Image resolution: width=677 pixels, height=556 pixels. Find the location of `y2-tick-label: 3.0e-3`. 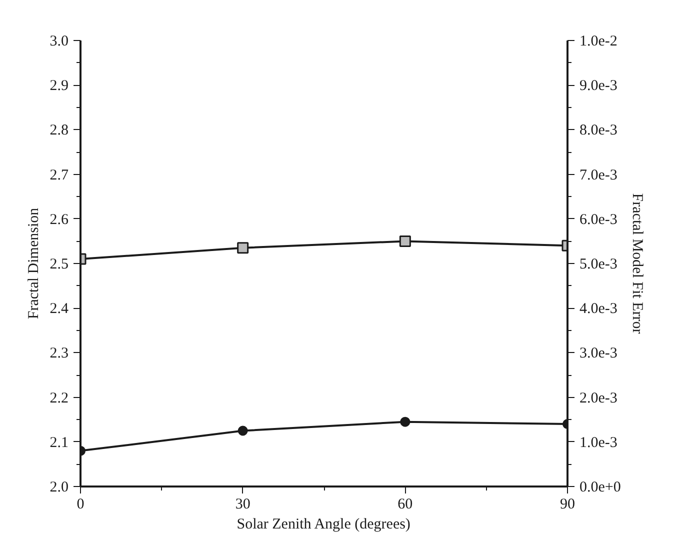

y2-tick-label: 3.0e-3 is located at coordinates (599, 354).